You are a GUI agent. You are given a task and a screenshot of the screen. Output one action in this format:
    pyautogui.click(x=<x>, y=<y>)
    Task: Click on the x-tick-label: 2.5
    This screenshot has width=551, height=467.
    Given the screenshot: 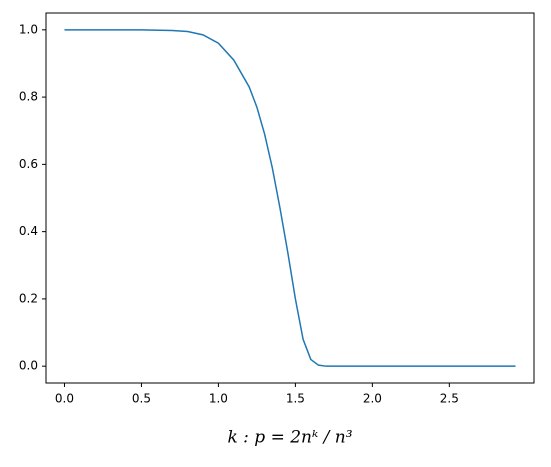 What is the action you would take?
    pyautogui.click(x=449, y=399)
    